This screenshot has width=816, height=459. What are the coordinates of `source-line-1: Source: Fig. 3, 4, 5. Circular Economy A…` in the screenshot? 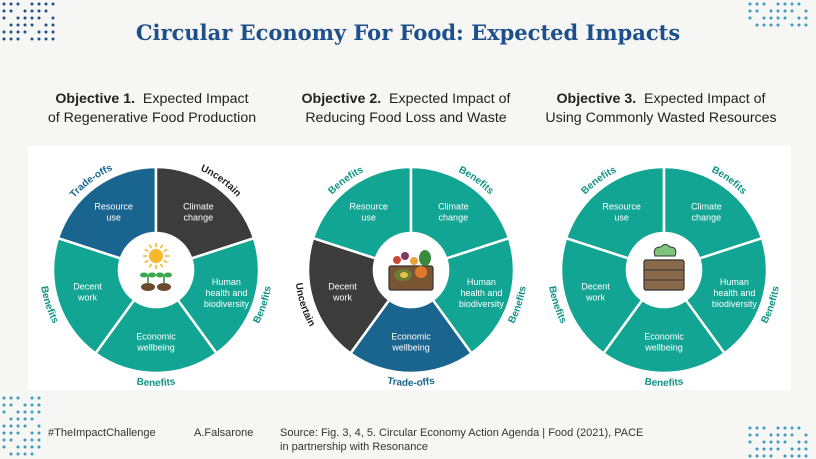 It's located at (462, 433).